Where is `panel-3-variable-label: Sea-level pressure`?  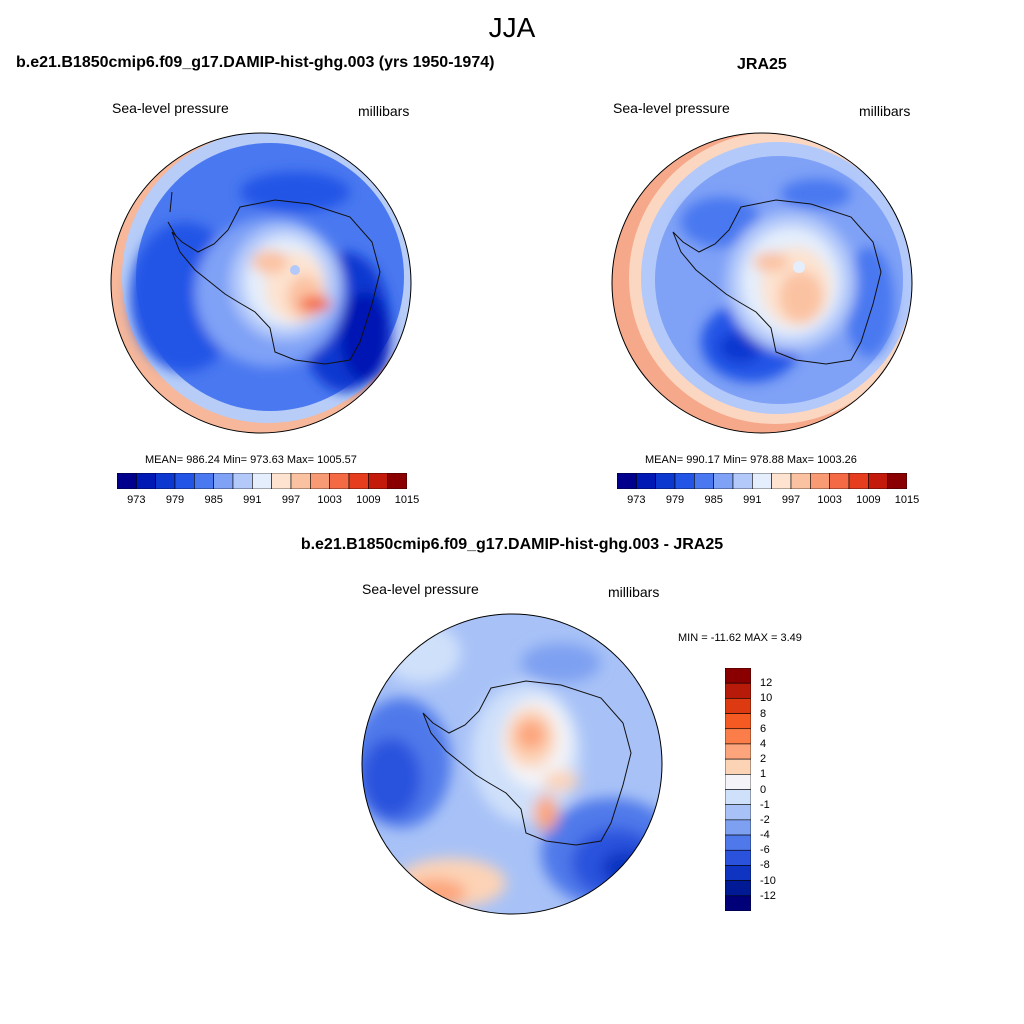 panel-3-variable-label: Sea-level pressure is located at coordinates (420, 589).